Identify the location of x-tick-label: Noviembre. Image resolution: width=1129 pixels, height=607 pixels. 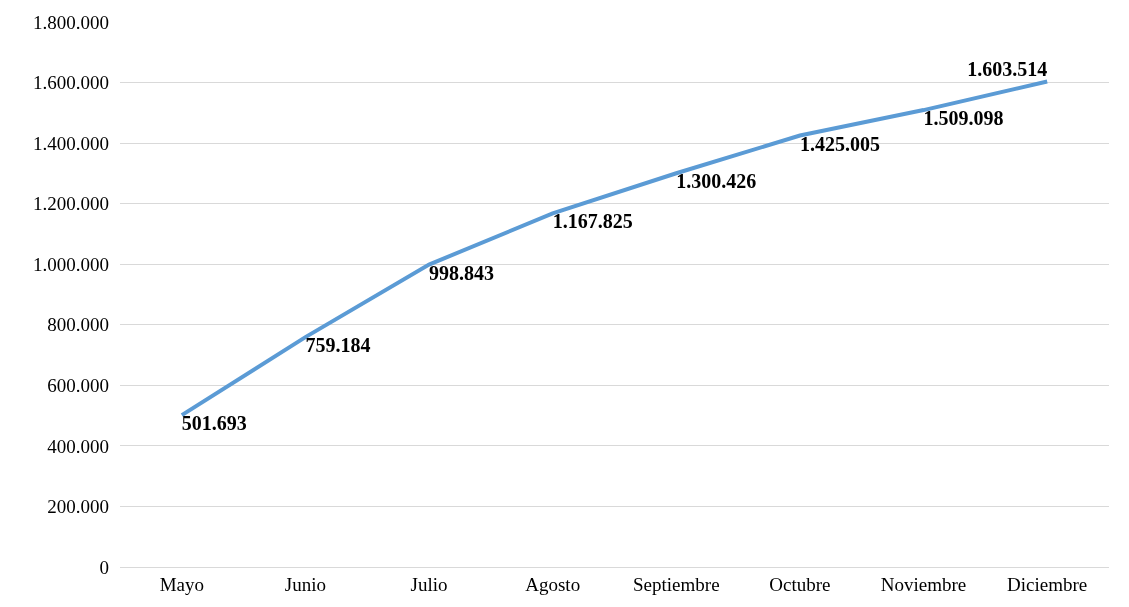
(923, 584).